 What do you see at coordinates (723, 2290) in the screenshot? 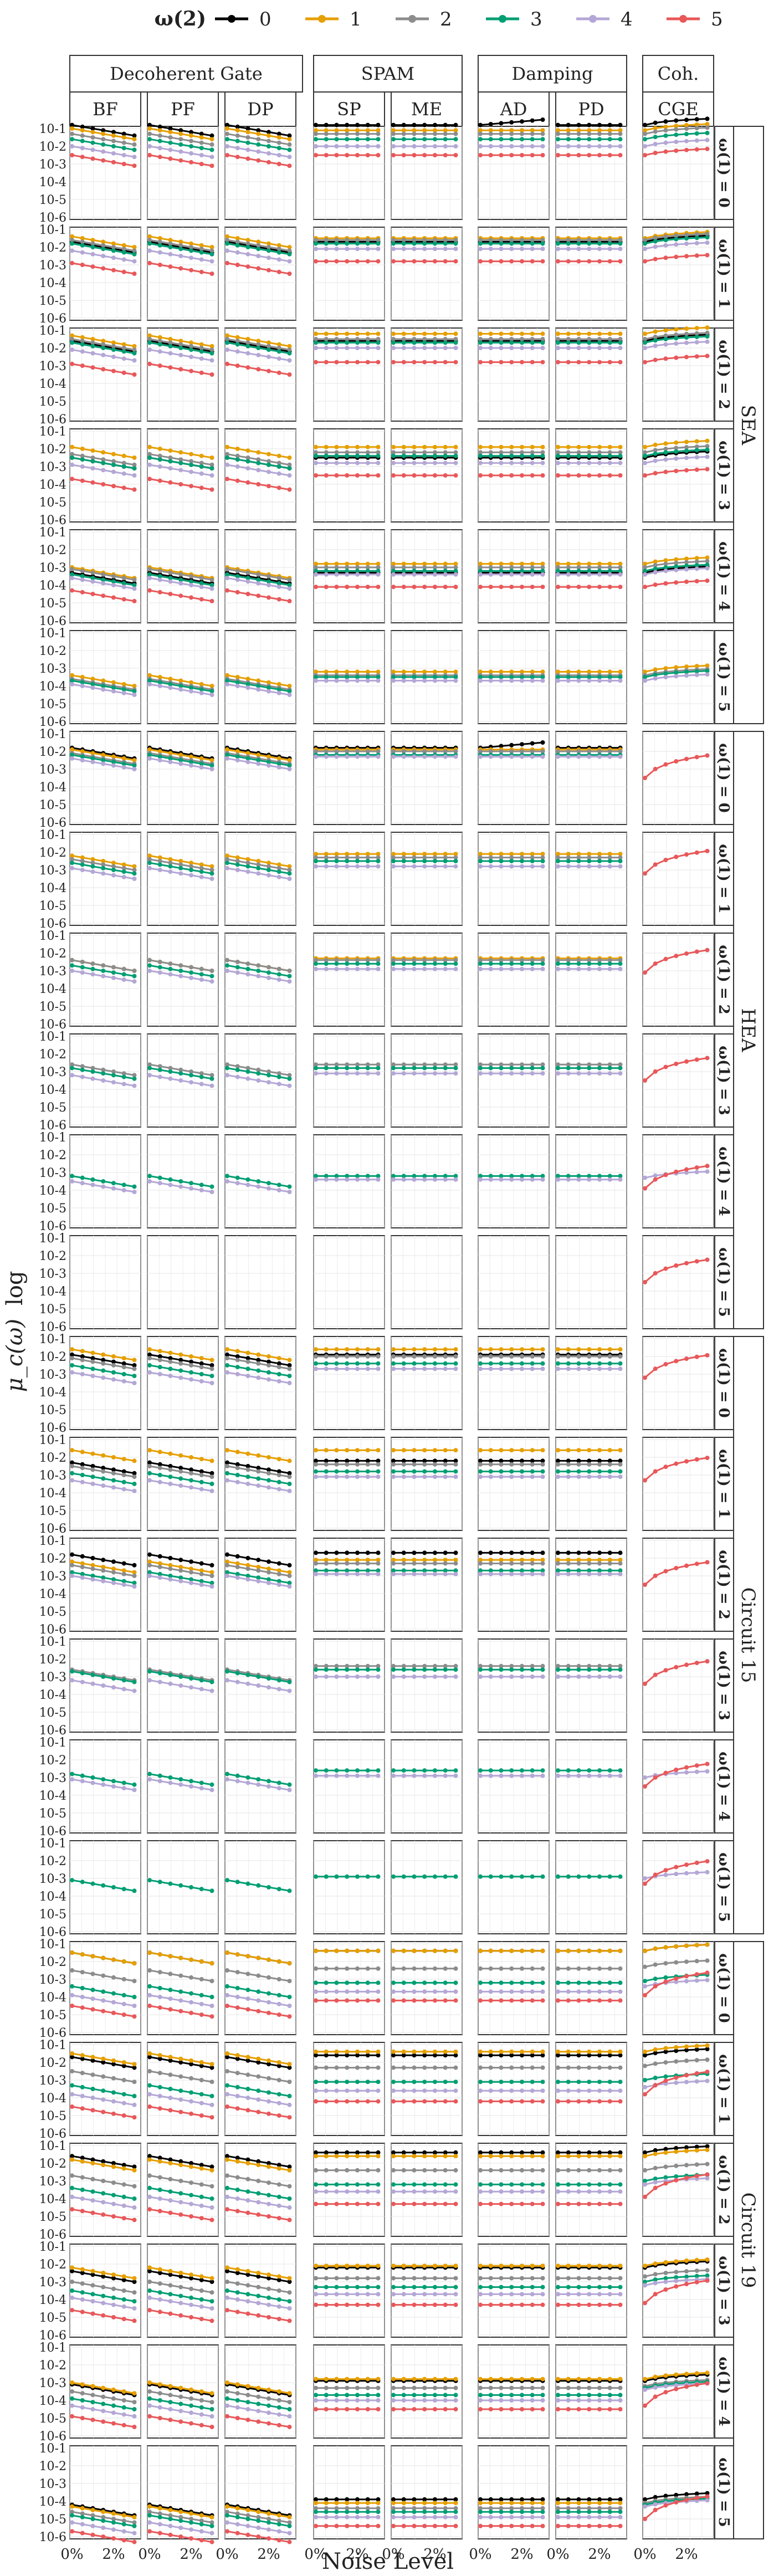
I see `row-header-label: ω(1) = 3` at bounding box center [723, 2290].